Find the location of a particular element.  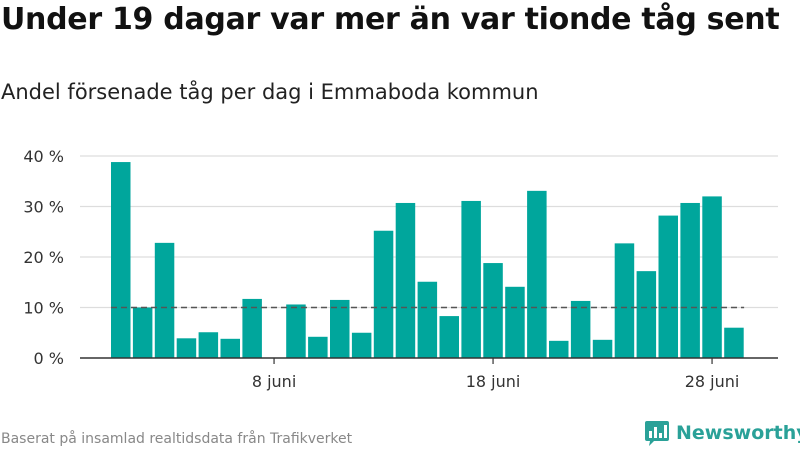

bar-chart-logo-icon is located at coordinates (657, 433).